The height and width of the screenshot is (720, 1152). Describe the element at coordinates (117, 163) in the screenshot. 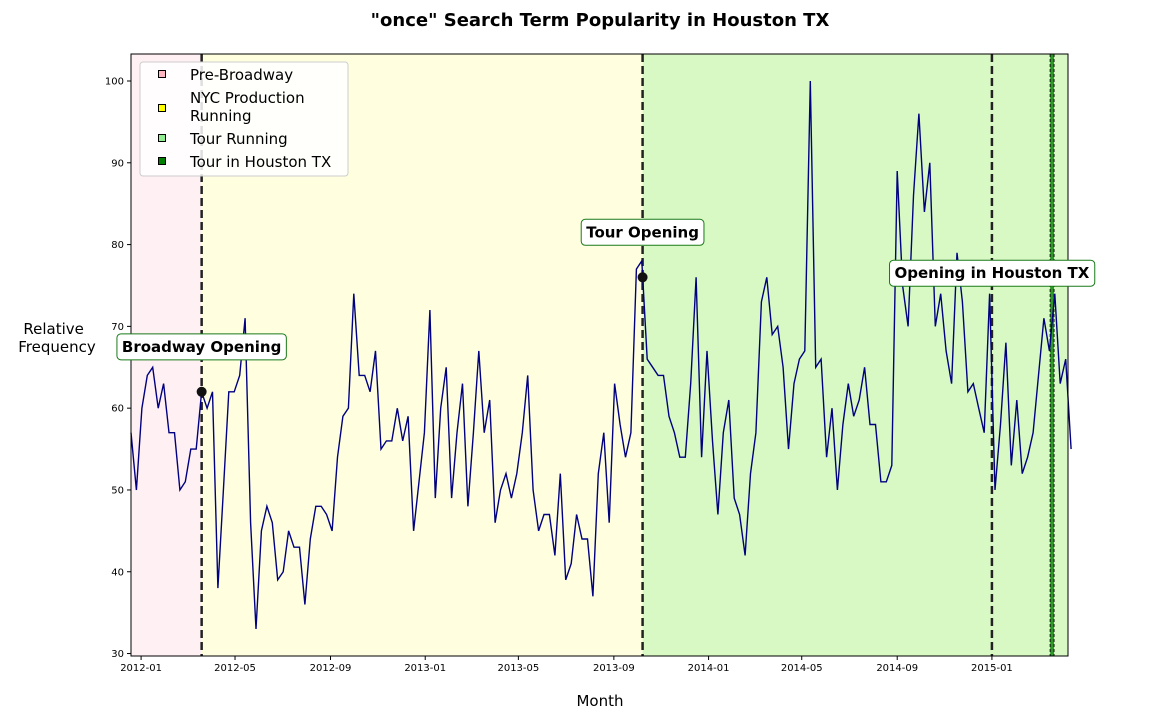

I see `y-tick-label: 90` at that location.